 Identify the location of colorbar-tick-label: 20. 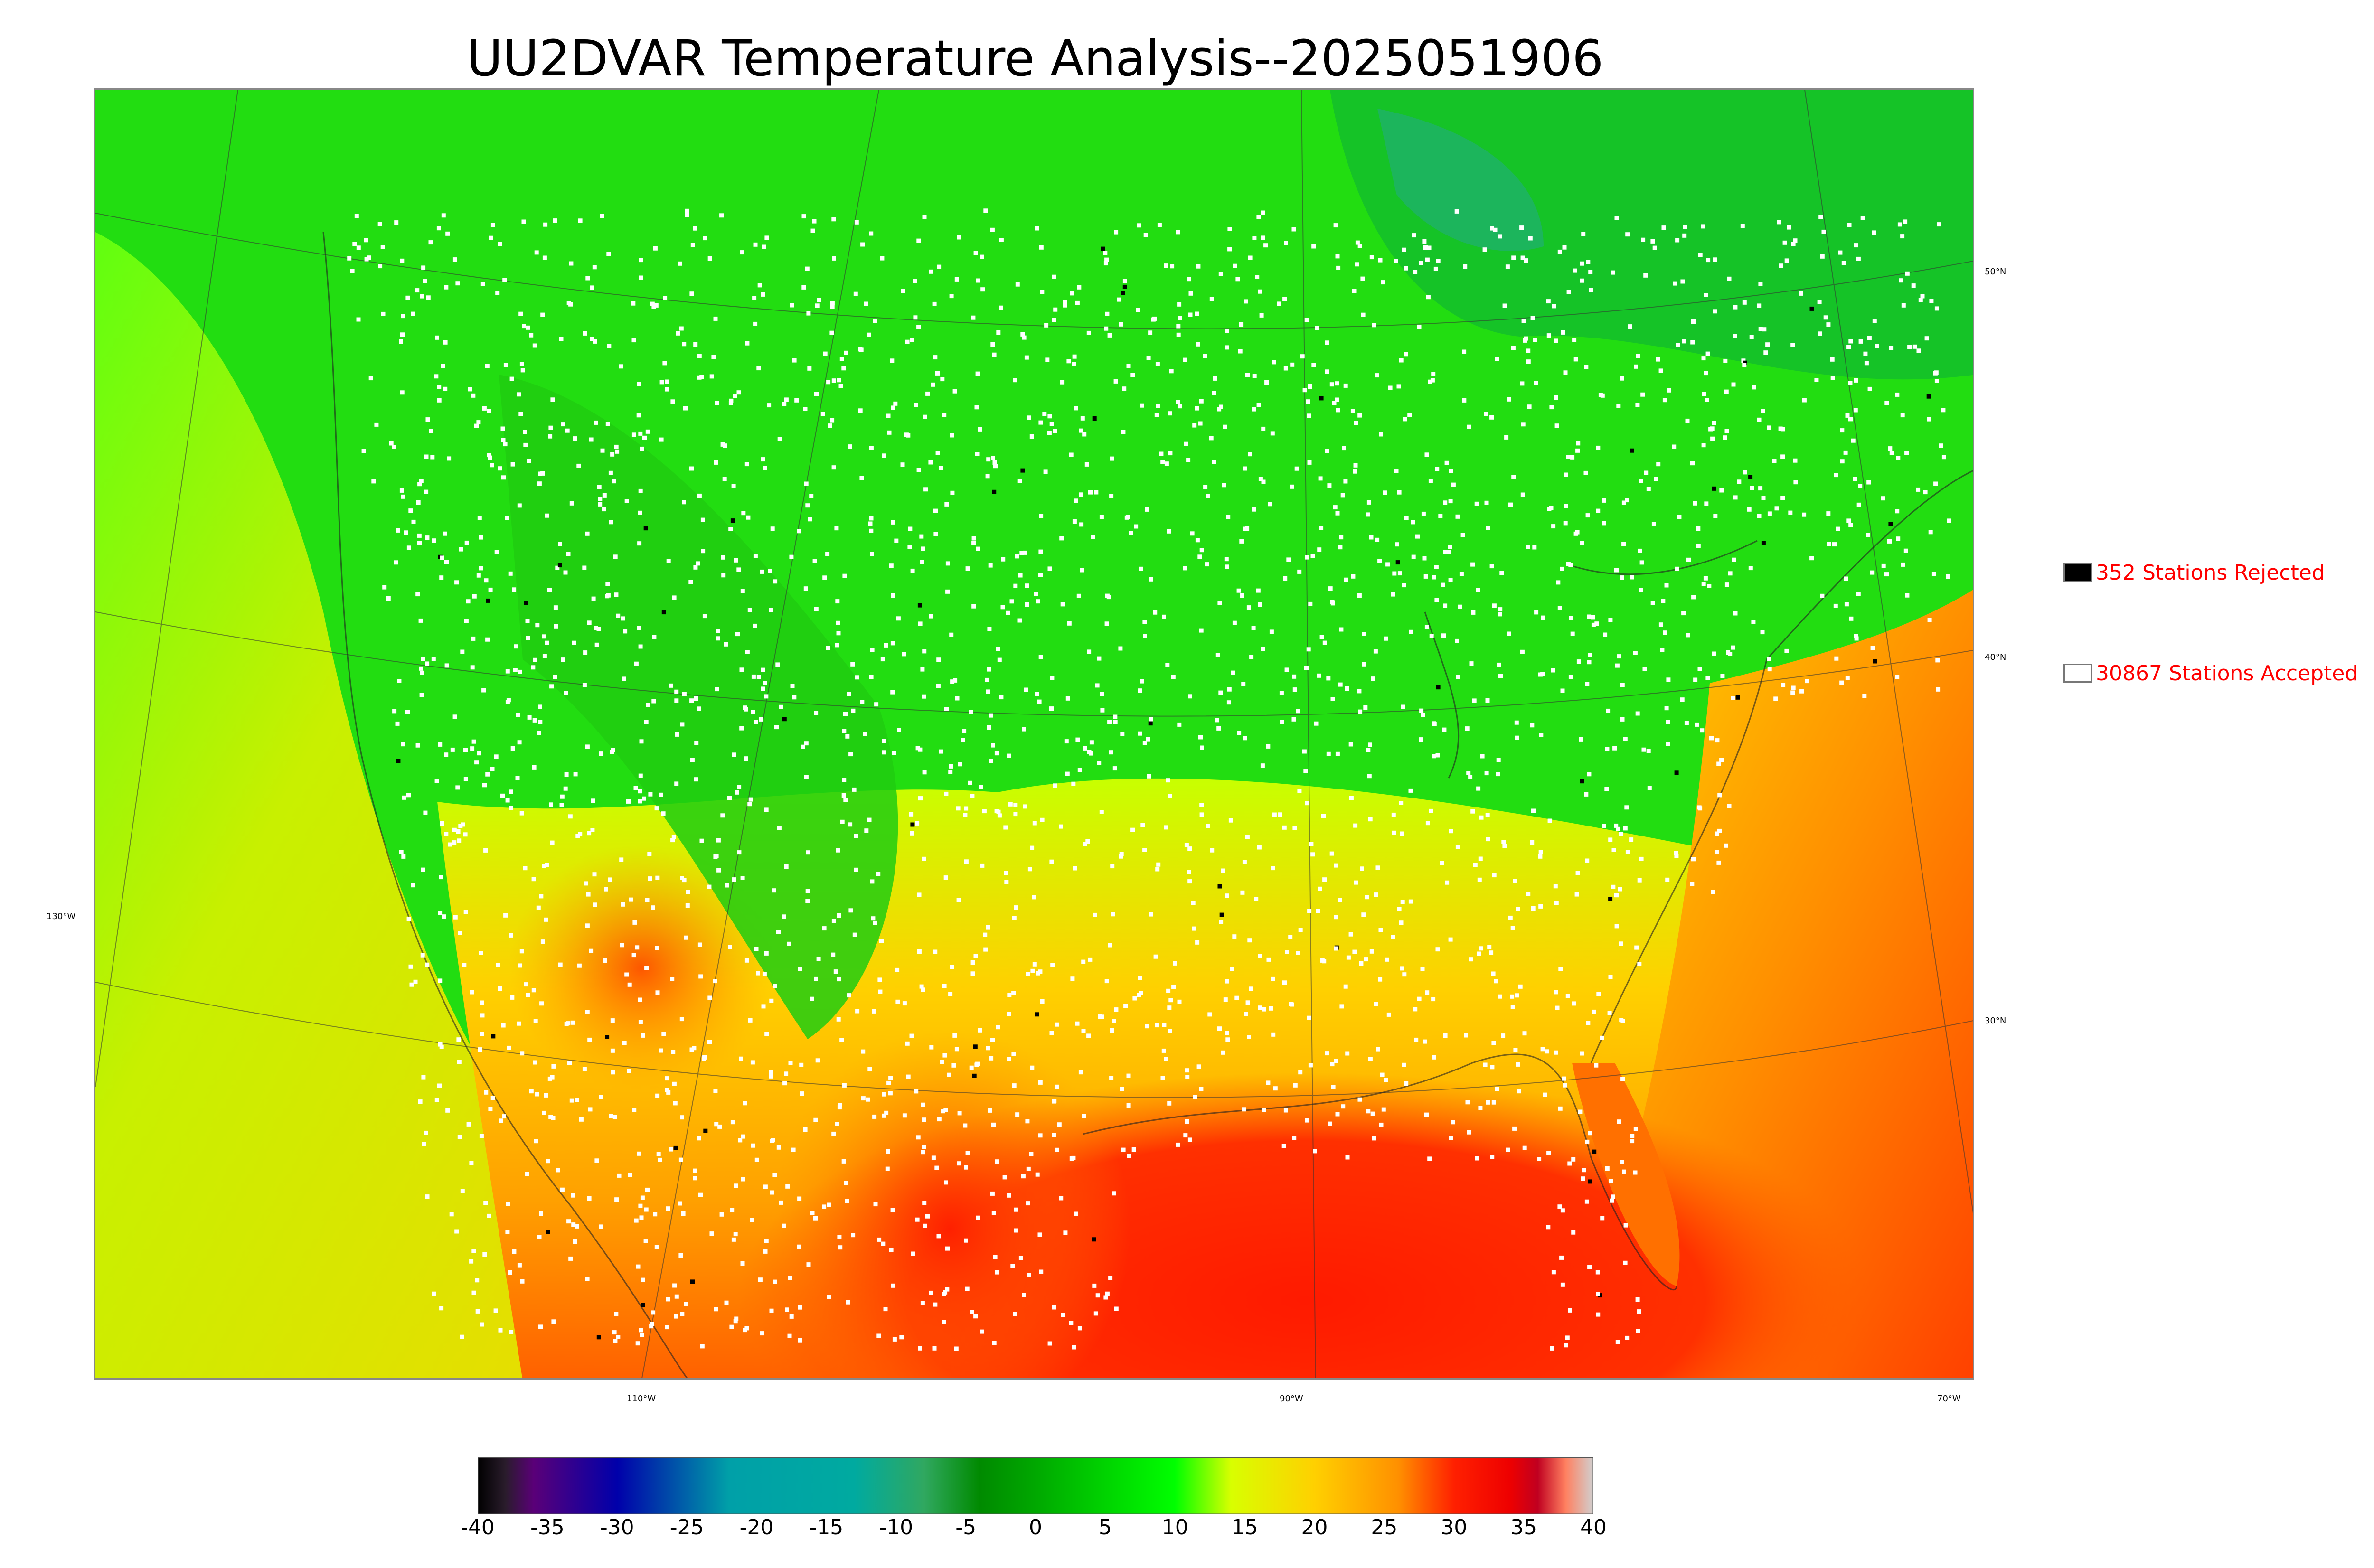
(1314, 1528).